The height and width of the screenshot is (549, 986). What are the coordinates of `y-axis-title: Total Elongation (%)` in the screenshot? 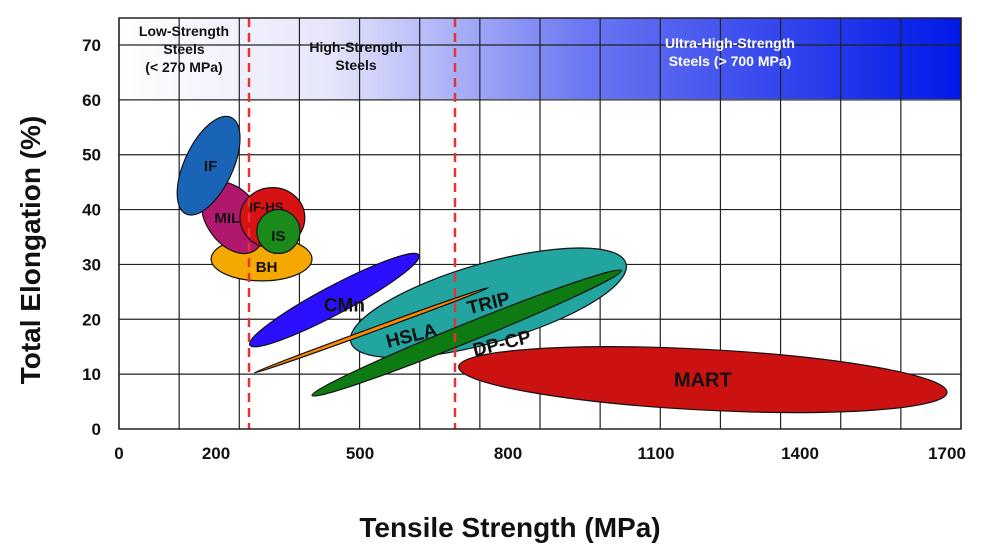 It's located at (30, 250).